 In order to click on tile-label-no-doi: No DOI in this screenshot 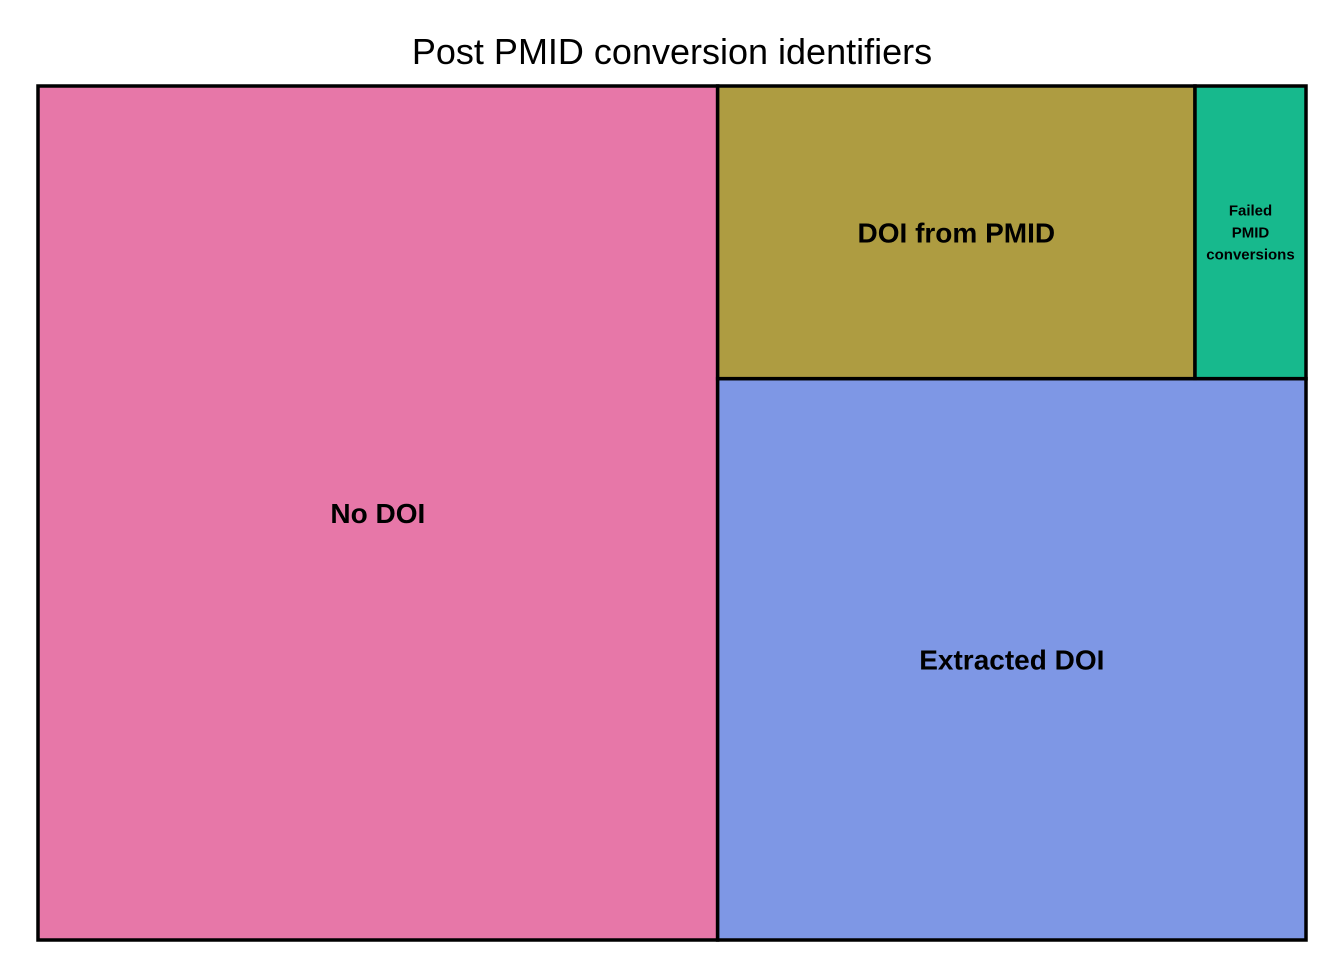, I will do `click(377, 513)`.